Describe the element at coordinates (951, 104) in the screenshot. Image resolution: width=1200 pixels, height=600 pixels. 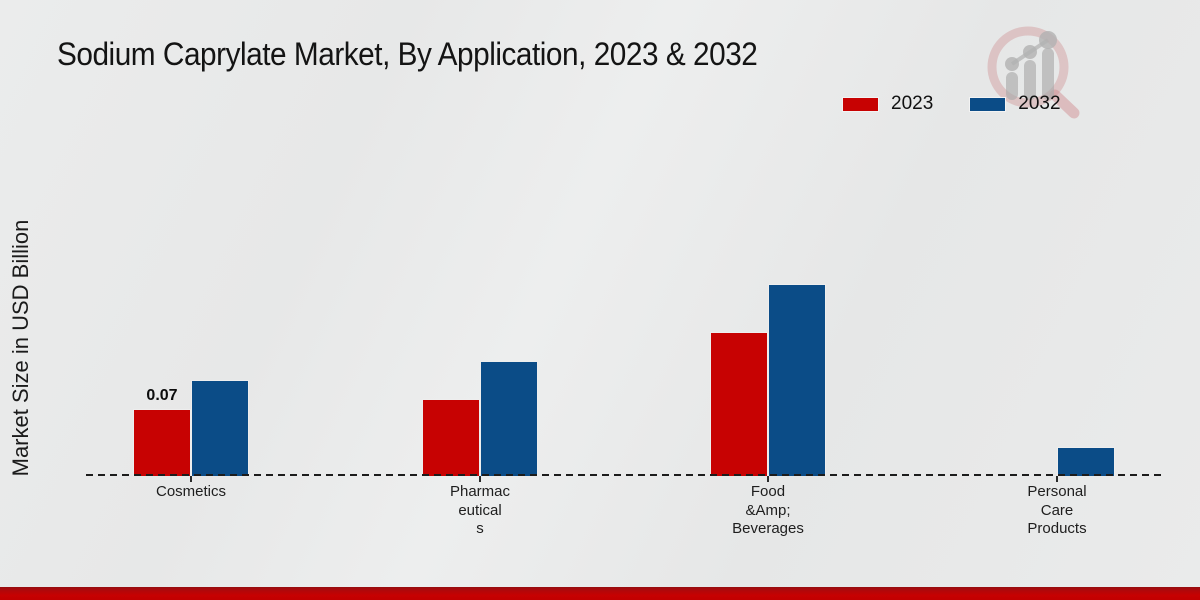
I see `legend: 2023 2032` at that location.